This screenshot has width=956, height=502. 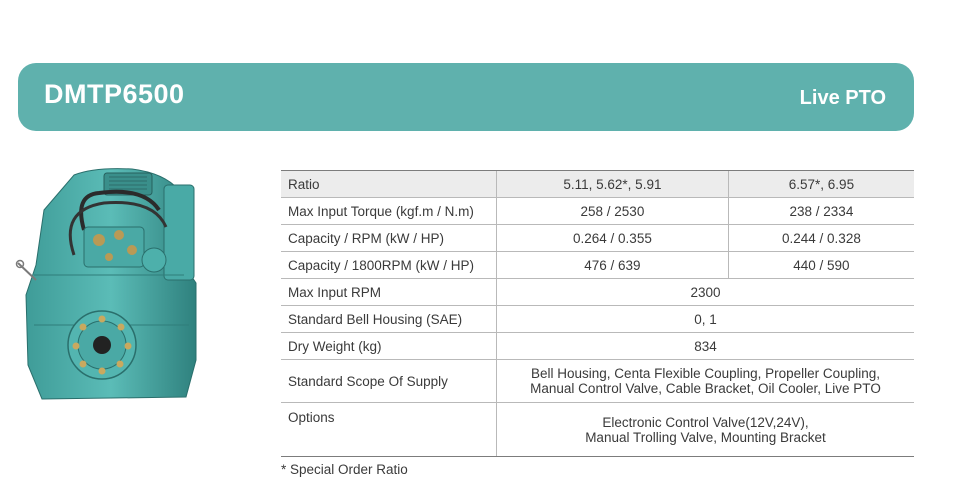 I want to click on spec-label: Standard Scope Of Supply, so click(x=389, y=381).